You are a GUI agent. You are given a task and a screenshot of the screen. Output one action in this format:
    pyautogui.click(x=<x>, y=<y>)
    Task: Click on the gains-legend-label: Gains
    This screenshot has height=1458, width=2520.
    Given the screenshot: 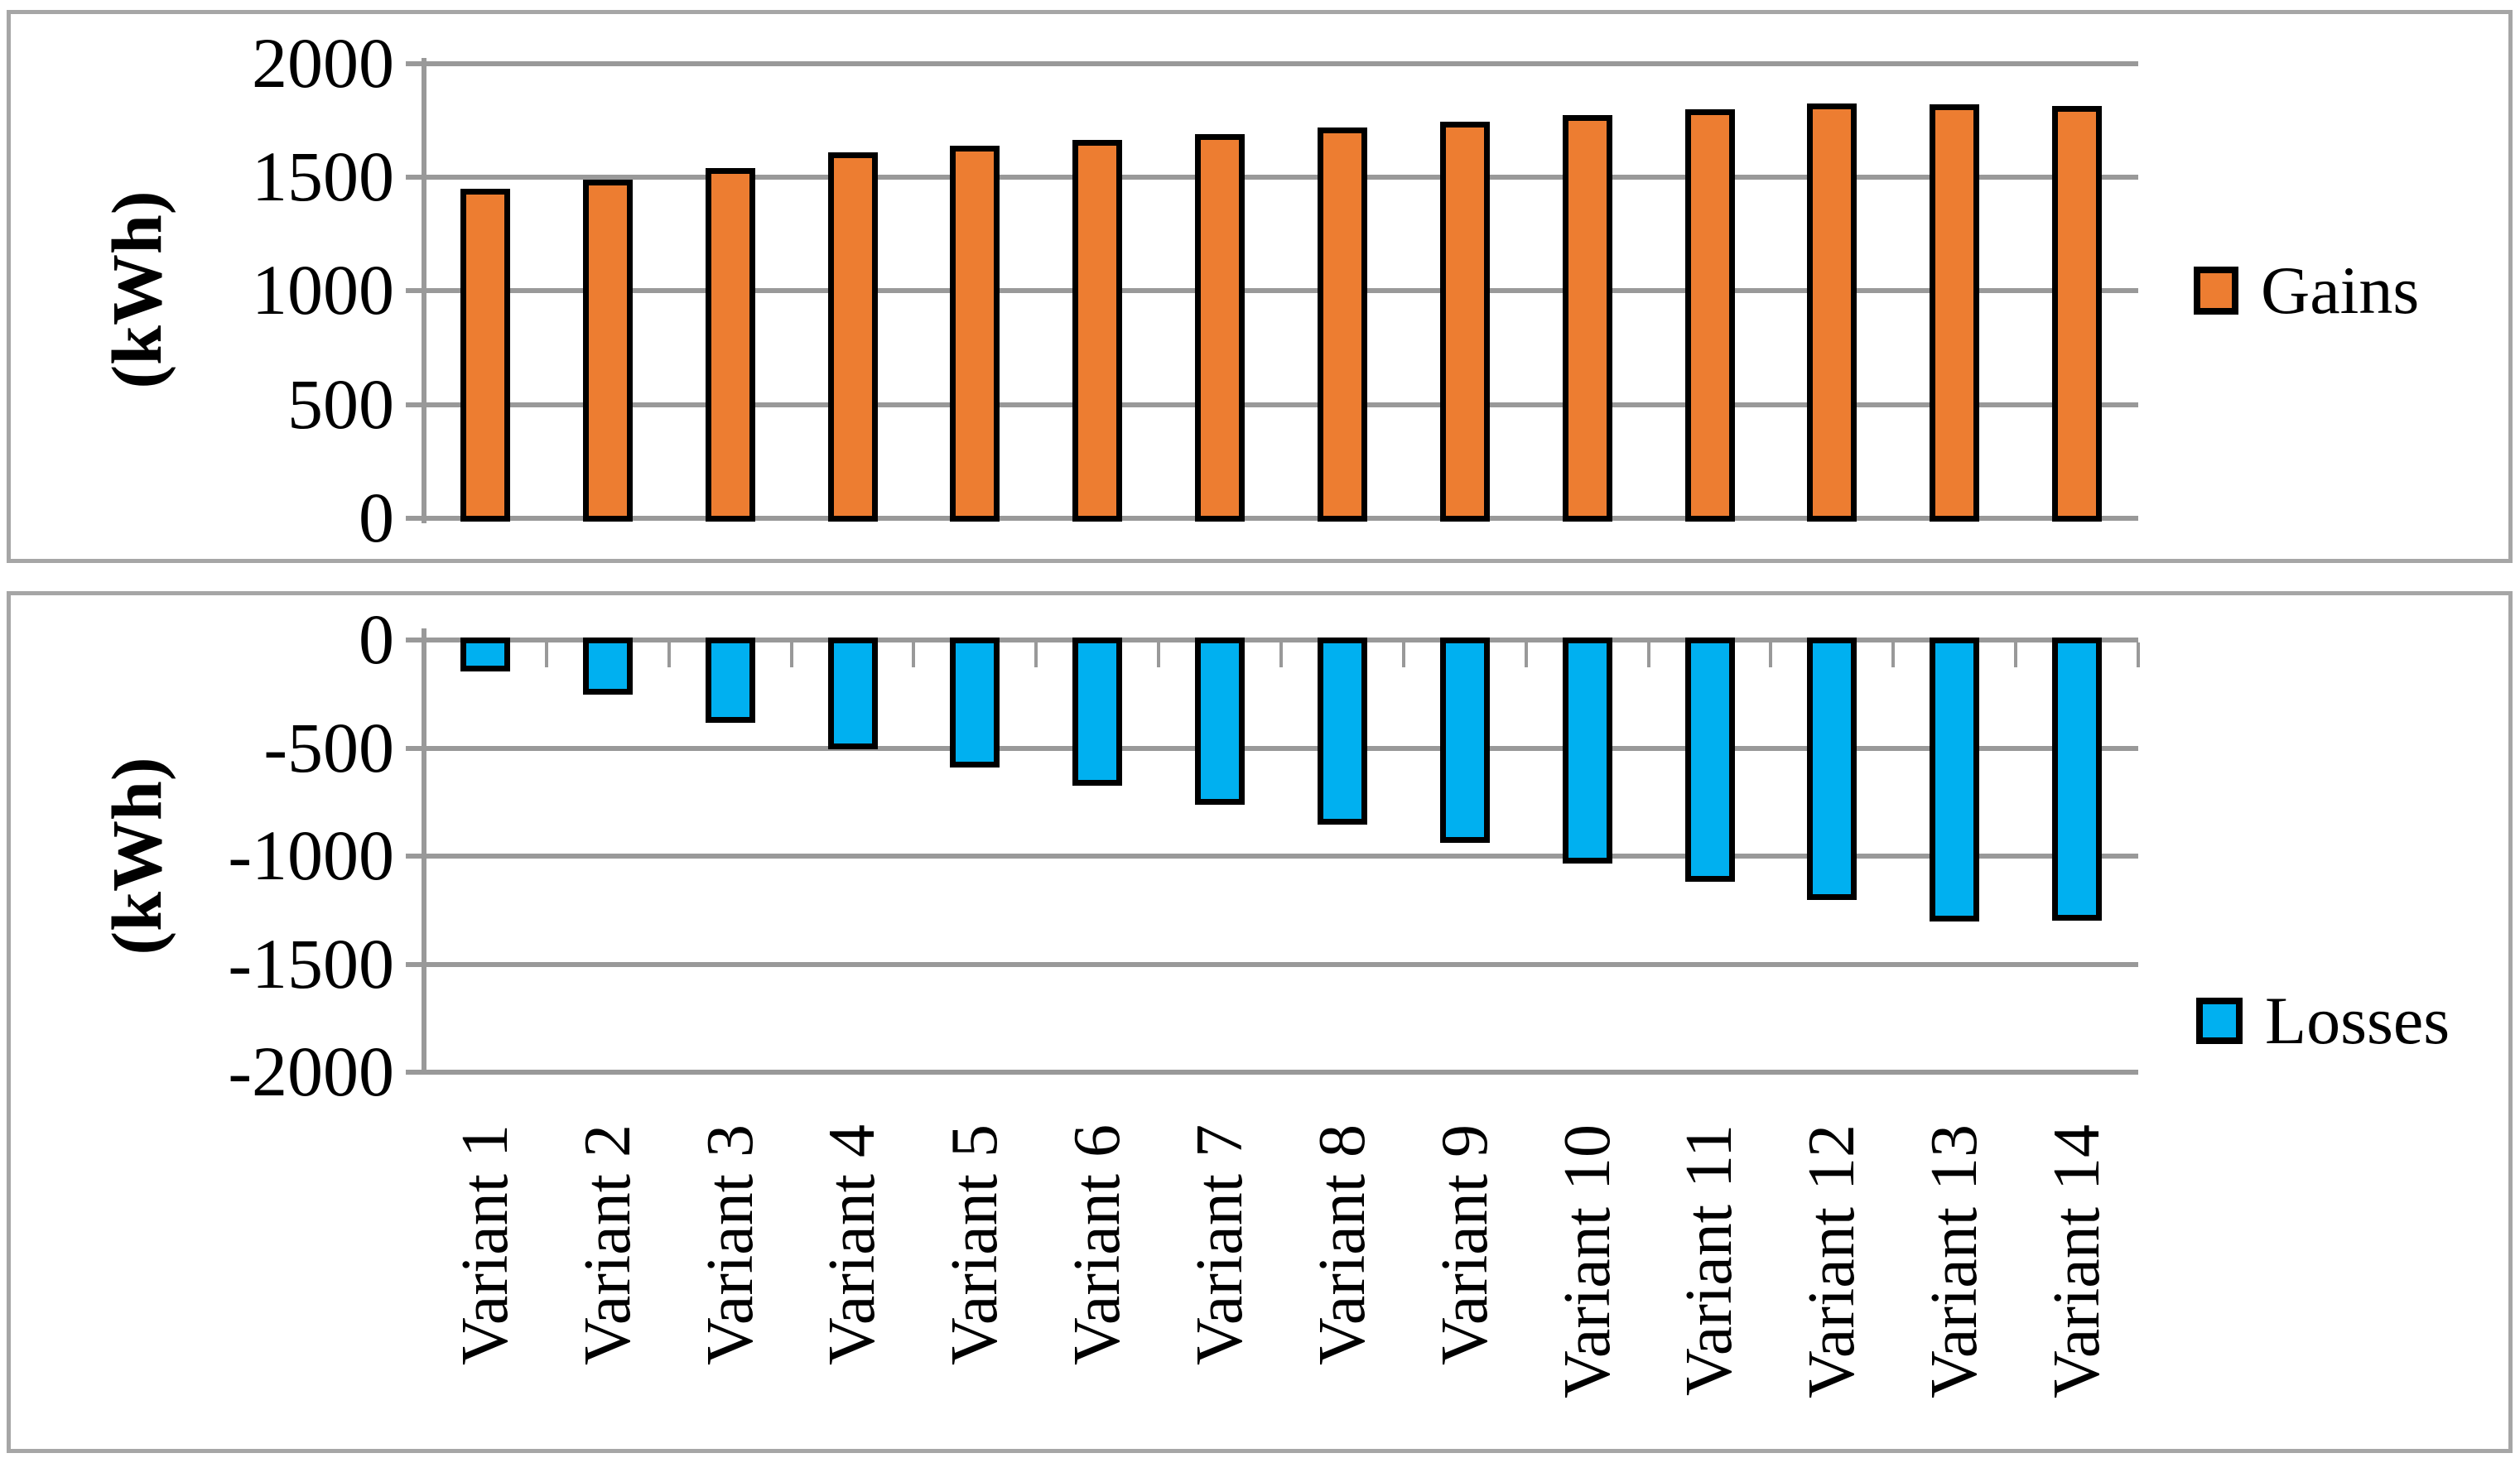 What is the action you would take?
    pyautogui.click(x=2340, y=290)
    